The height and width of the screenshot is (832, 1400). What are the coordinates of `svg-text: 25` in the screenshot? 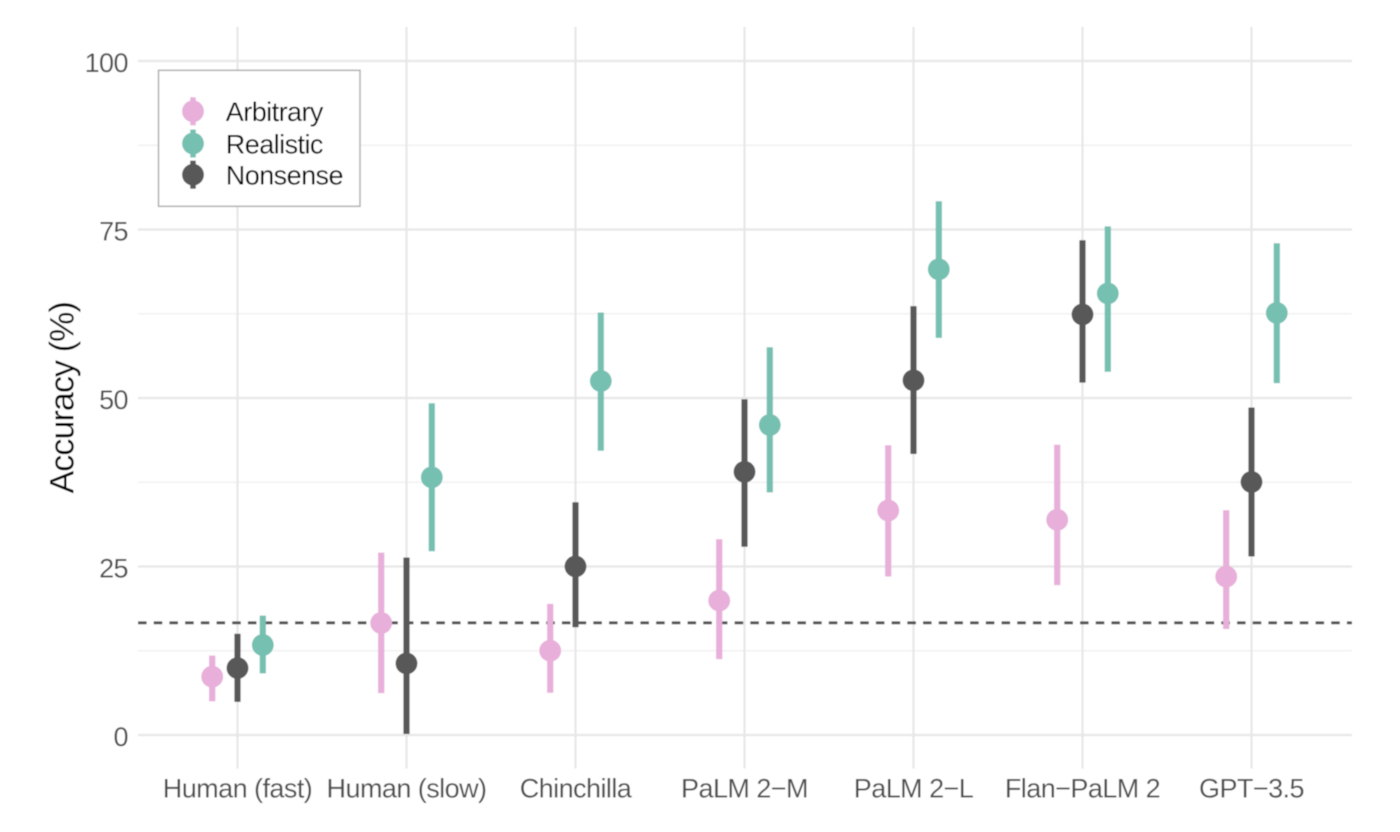 It's located at (113, 569).